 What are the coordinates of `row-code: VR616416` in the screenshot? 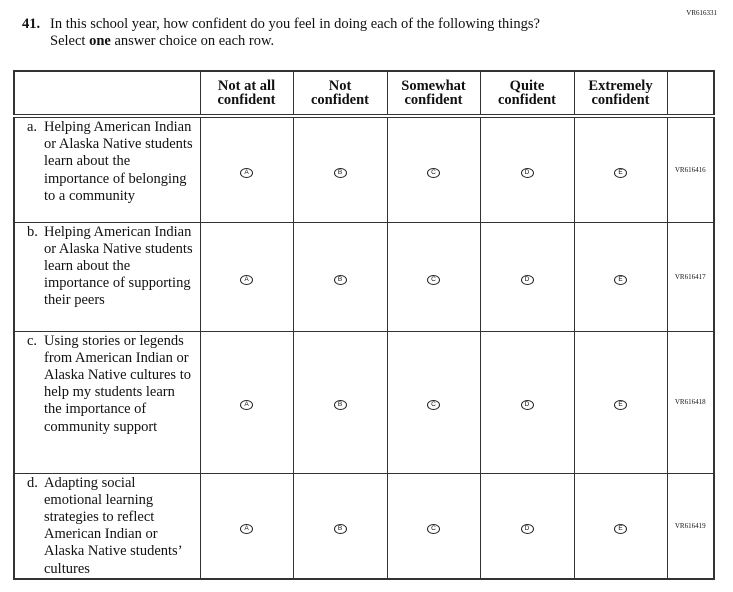 It's located at (690, 169).